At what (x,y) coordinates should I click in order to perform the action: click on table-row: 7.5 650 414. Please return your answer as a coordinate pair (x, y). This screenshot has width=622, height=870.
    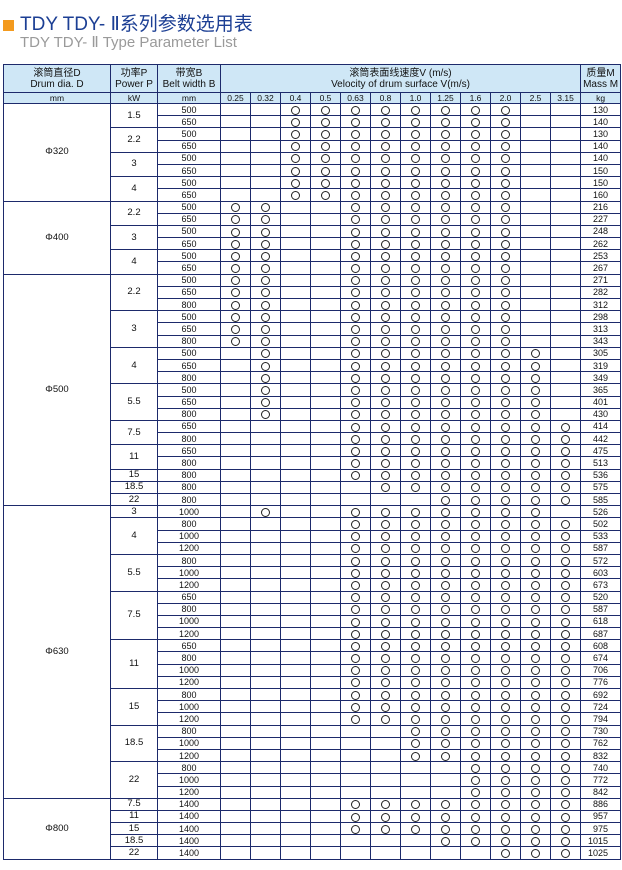
    Looking at the image, I should click on (313, 432).